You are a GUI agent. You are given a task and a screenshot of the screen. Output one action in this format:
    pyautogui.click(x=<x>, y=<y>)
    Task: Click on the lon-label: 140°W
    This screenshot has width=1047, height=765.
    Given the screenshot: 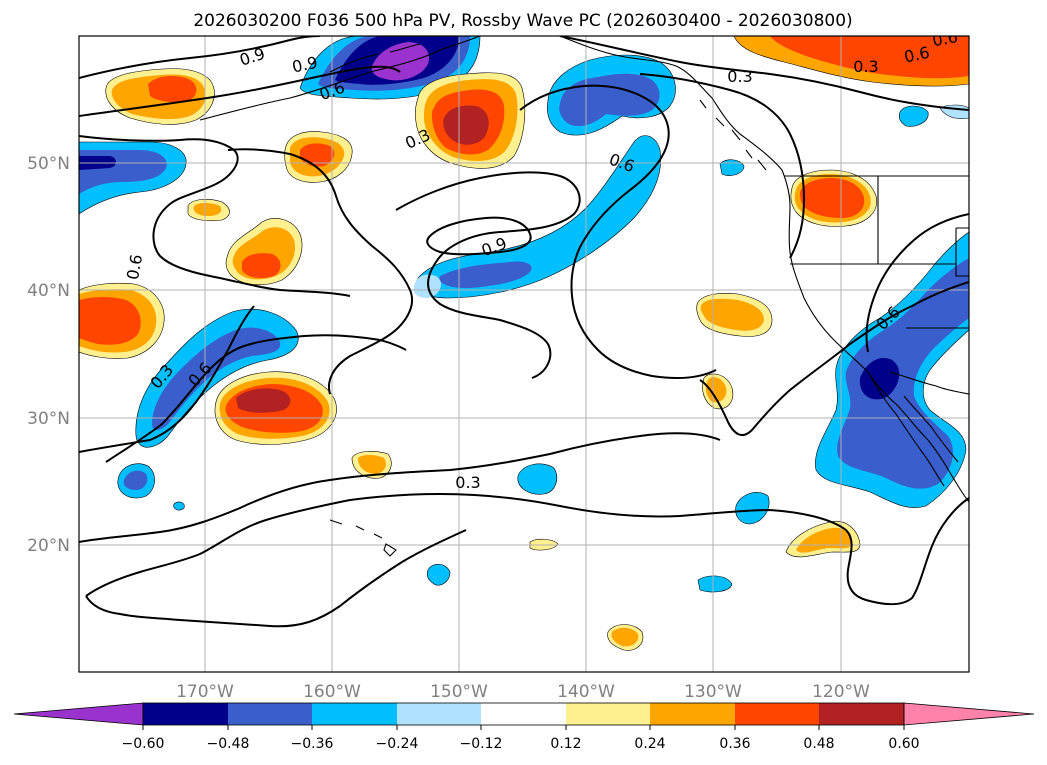 What is the action you would take?
    pyautogui.click(x=586, y=692)
    